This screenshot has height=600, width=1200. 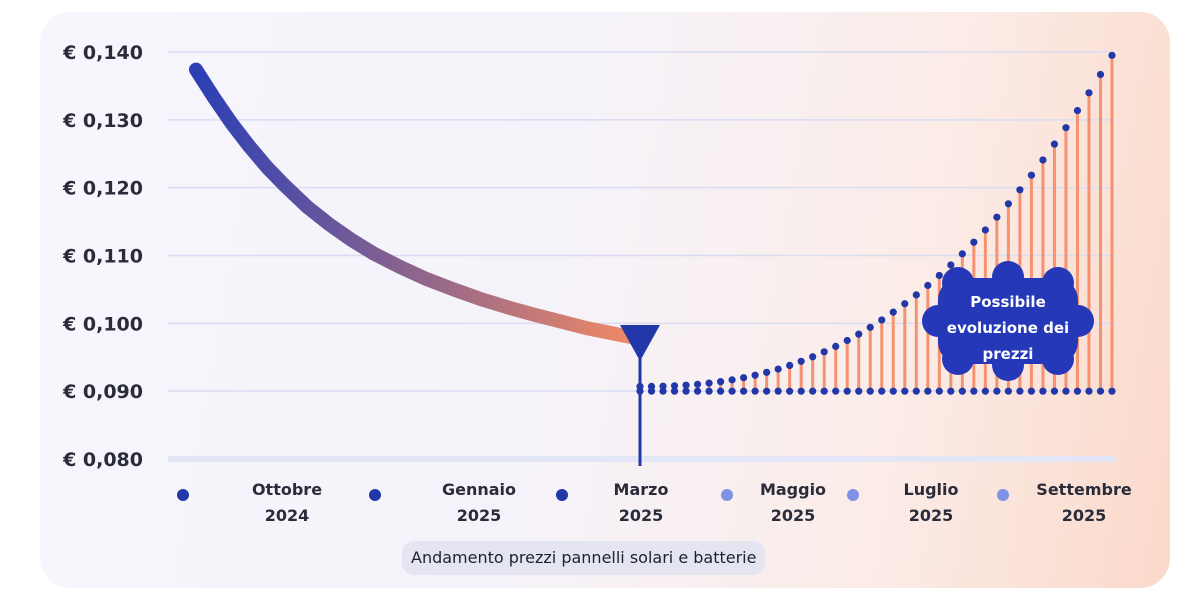 I want to click on x-tick-label: Marzo, so click(x=641, y=489).